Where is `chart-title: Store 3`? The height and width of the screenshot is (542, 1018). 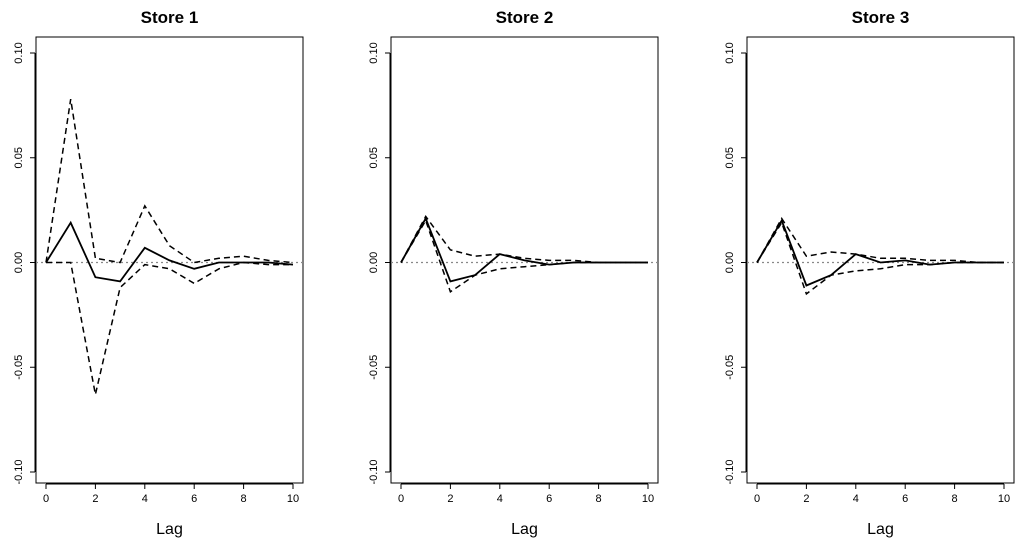
chart-title: Store 3 is located at coordinates (881, 17).